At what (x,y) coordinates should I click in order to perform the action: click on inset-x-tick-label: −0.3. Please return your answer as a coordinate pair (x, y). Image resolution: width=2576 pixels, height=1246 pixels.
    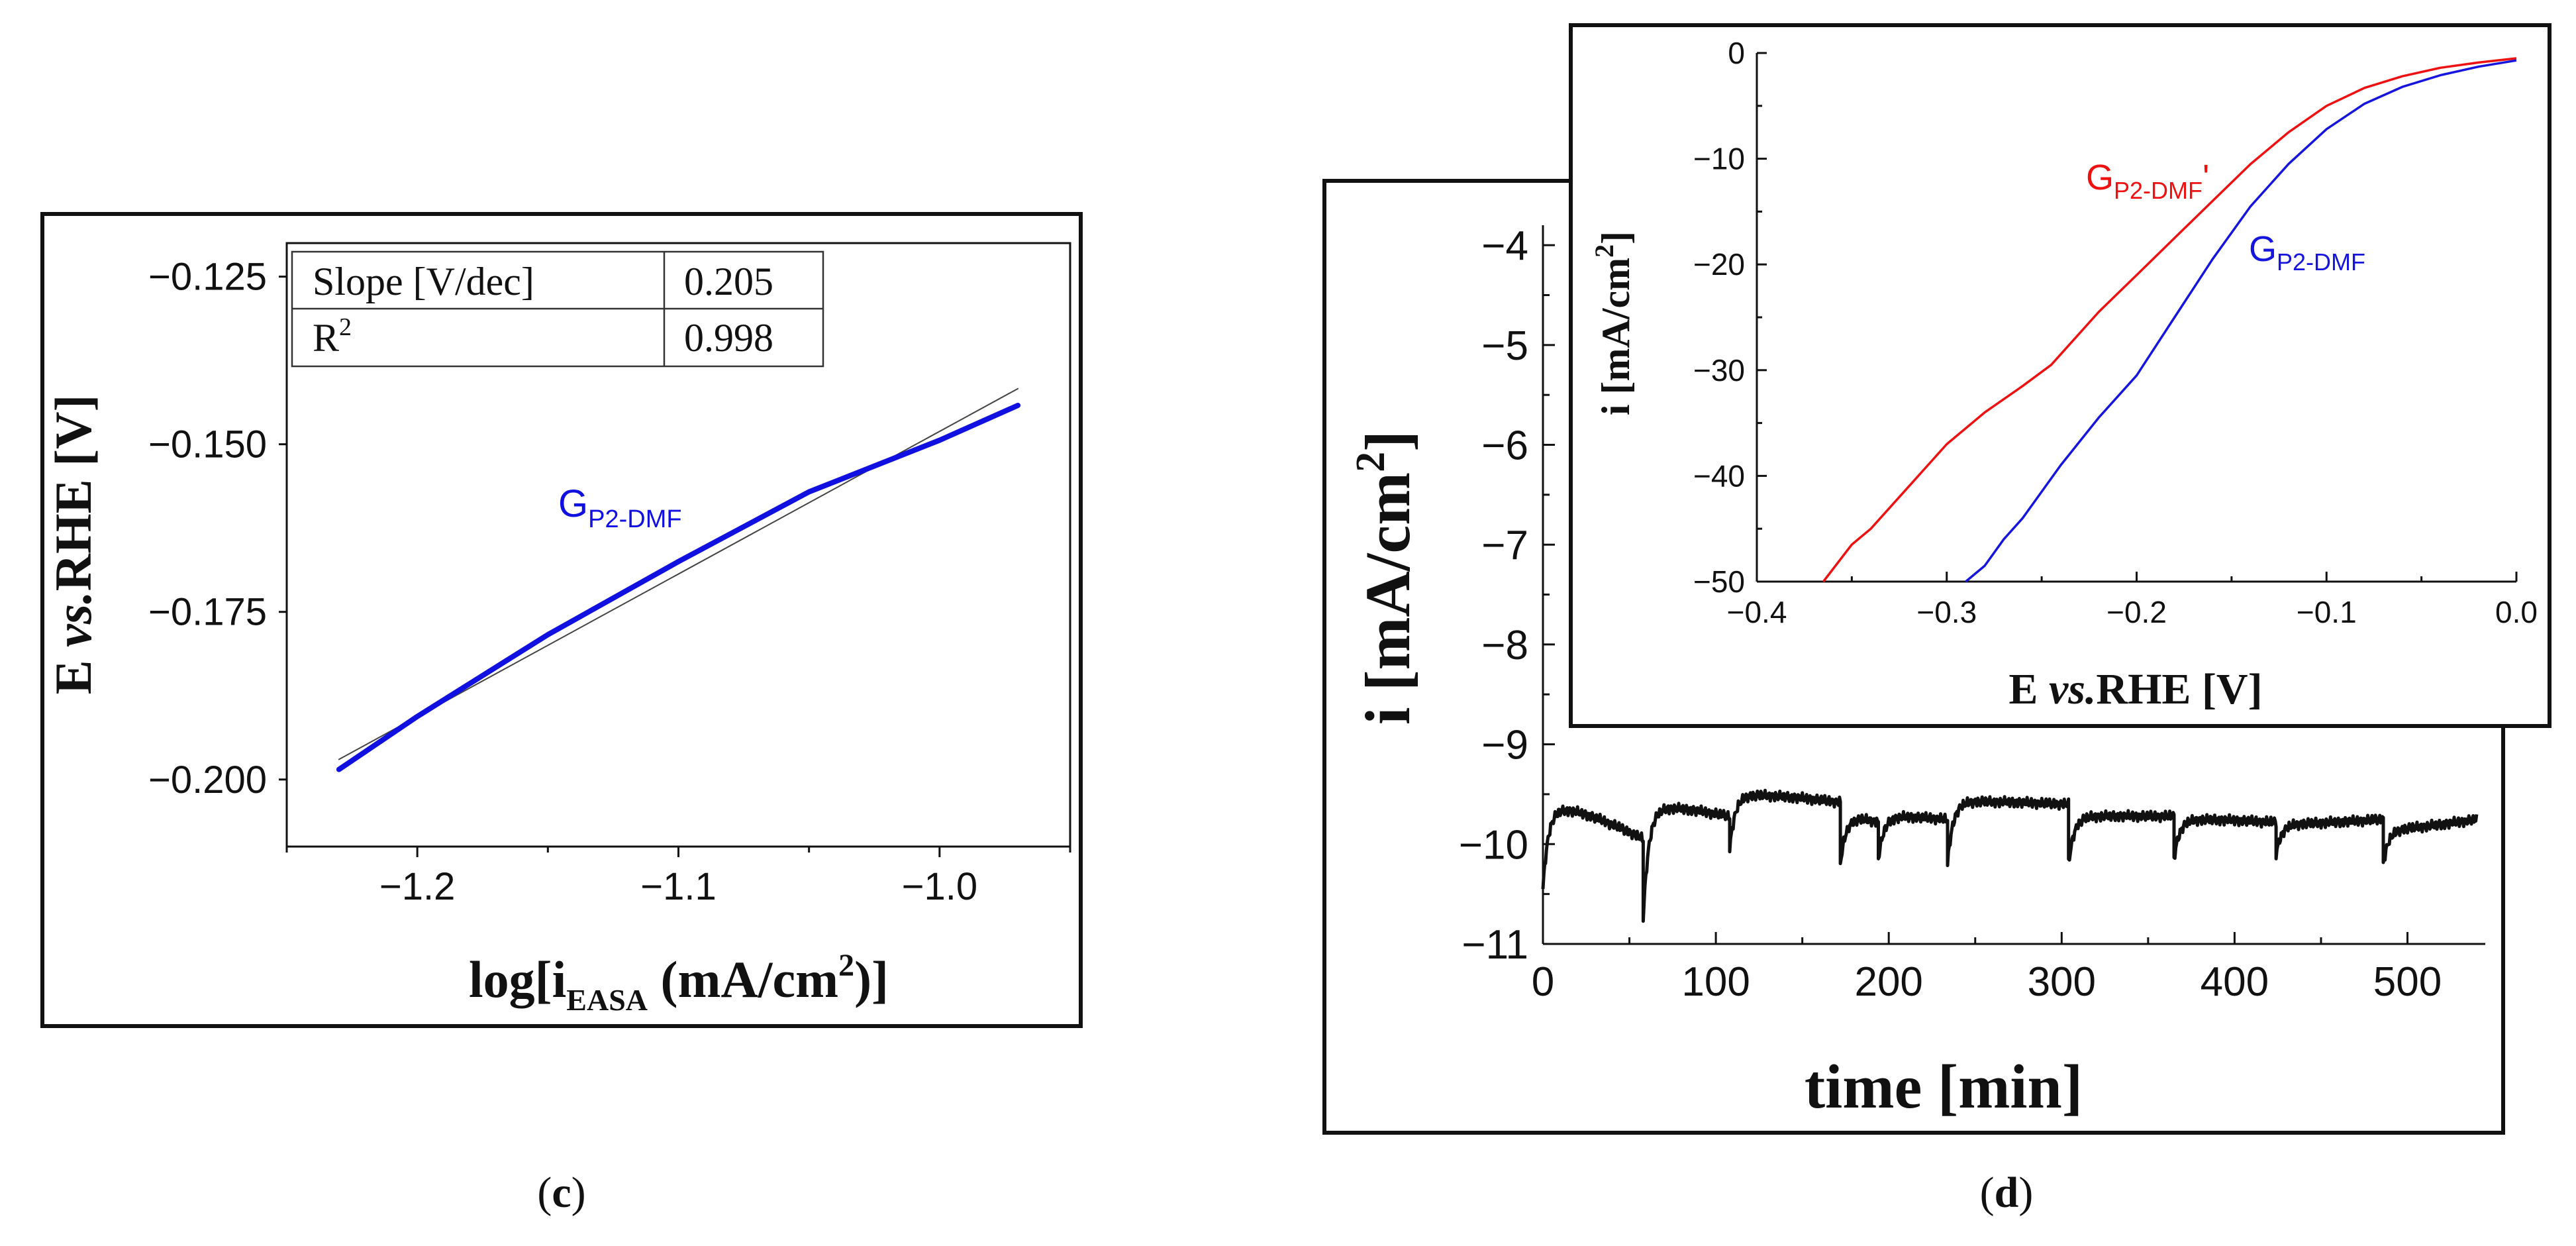
    Looking at the image, I should click on (1946, 612).